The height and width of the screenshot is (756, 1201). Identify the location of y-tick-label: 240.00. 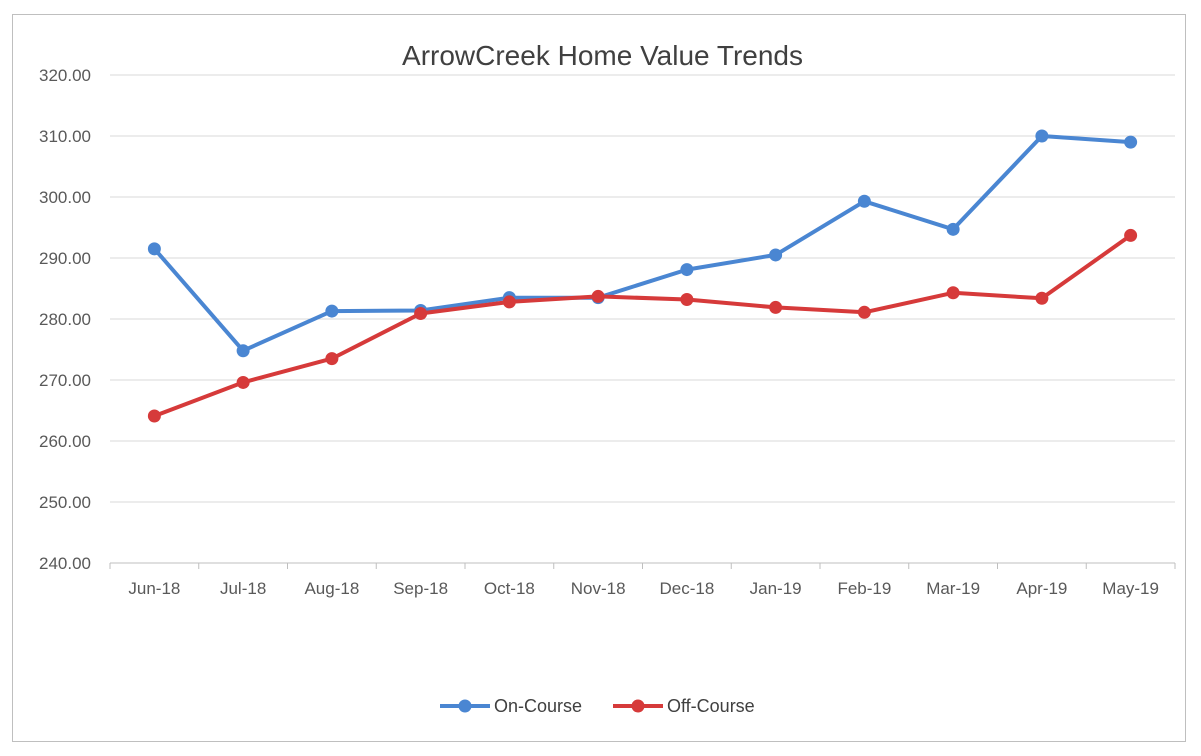
(65, 563).